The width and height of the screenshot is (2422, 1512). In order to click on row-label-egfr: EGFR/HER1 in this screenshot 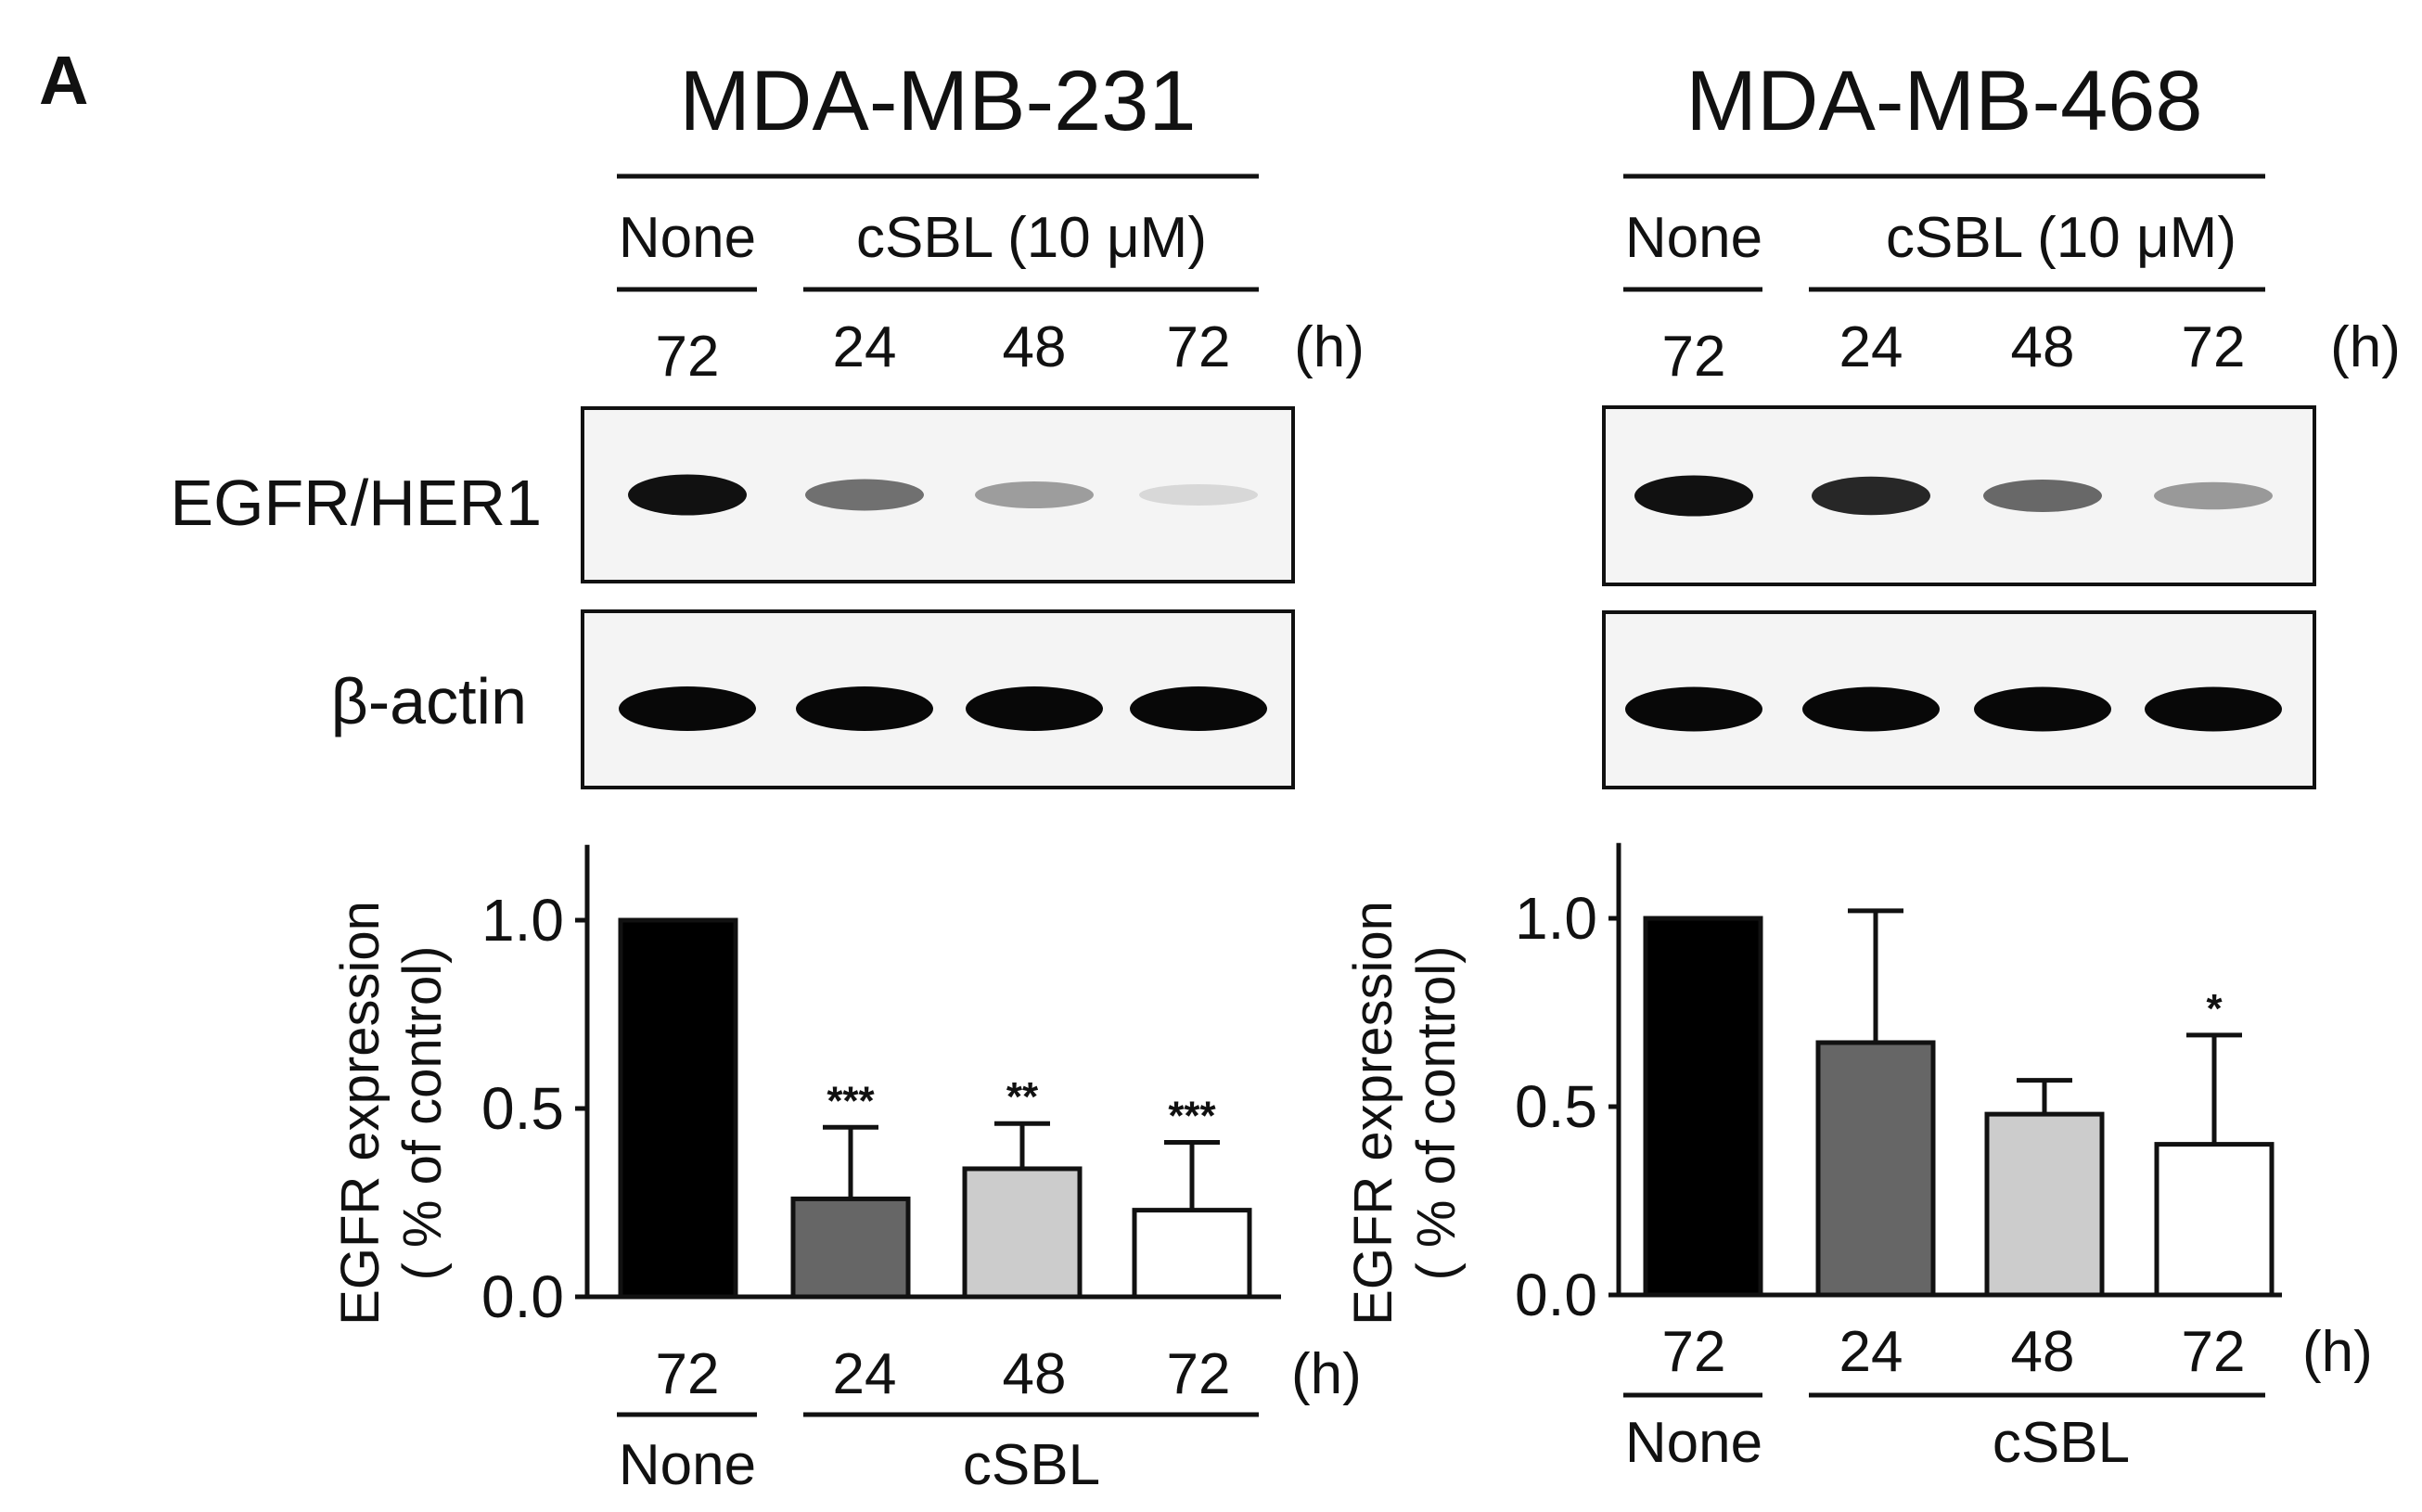, I will do `click(356, 503)`.